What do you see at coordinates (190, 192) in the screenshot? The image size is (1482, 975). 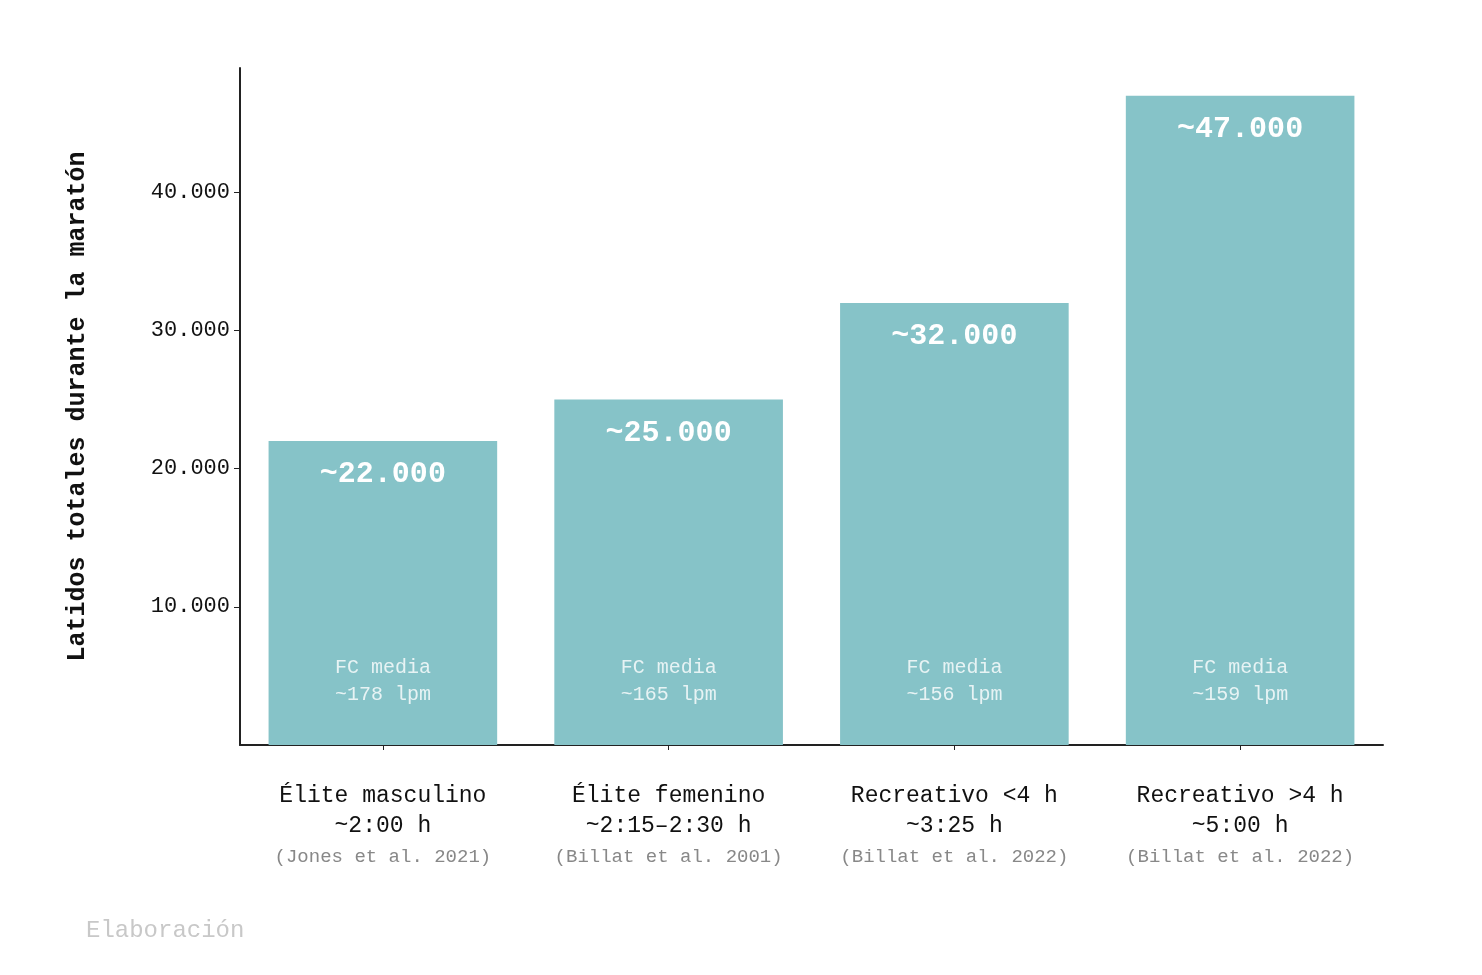 I see `y-tick-label: 40.000` at bounding box center [190, 192].